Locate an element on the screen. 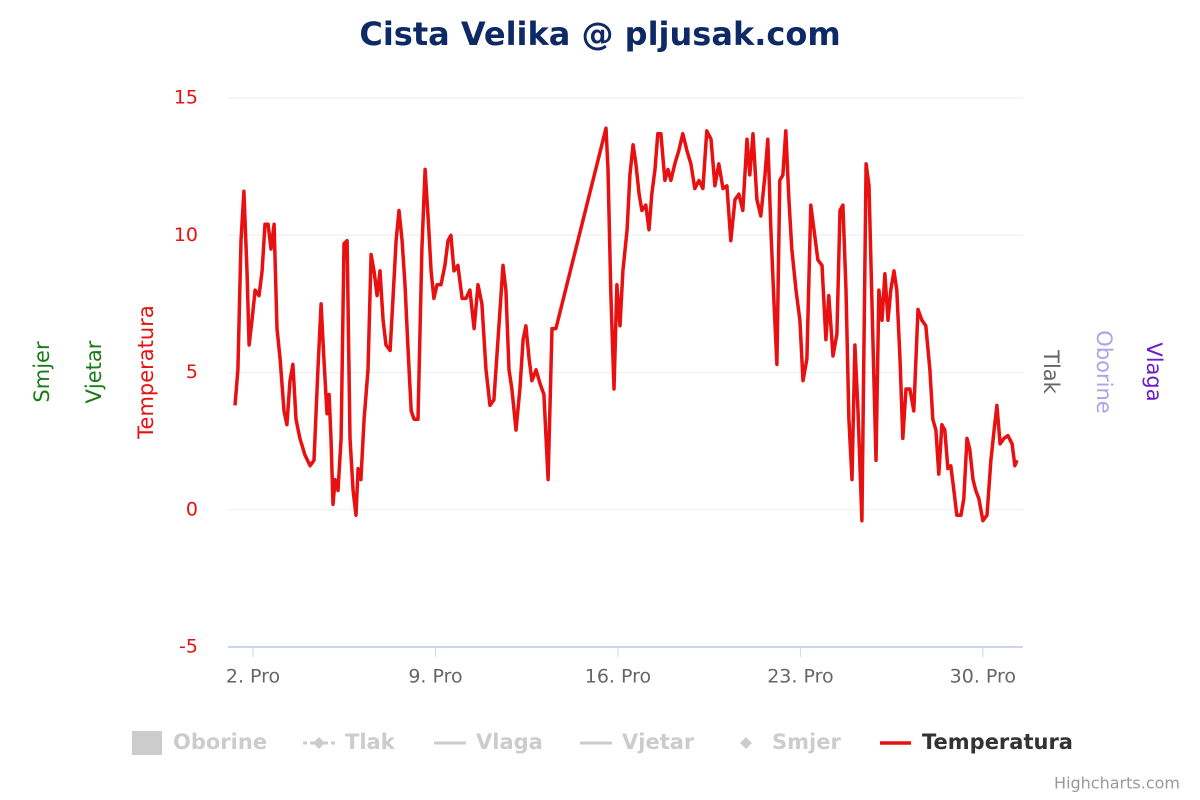  chart-title: Cista Velika @ pljusak.com is located at coordinates (599, 34).